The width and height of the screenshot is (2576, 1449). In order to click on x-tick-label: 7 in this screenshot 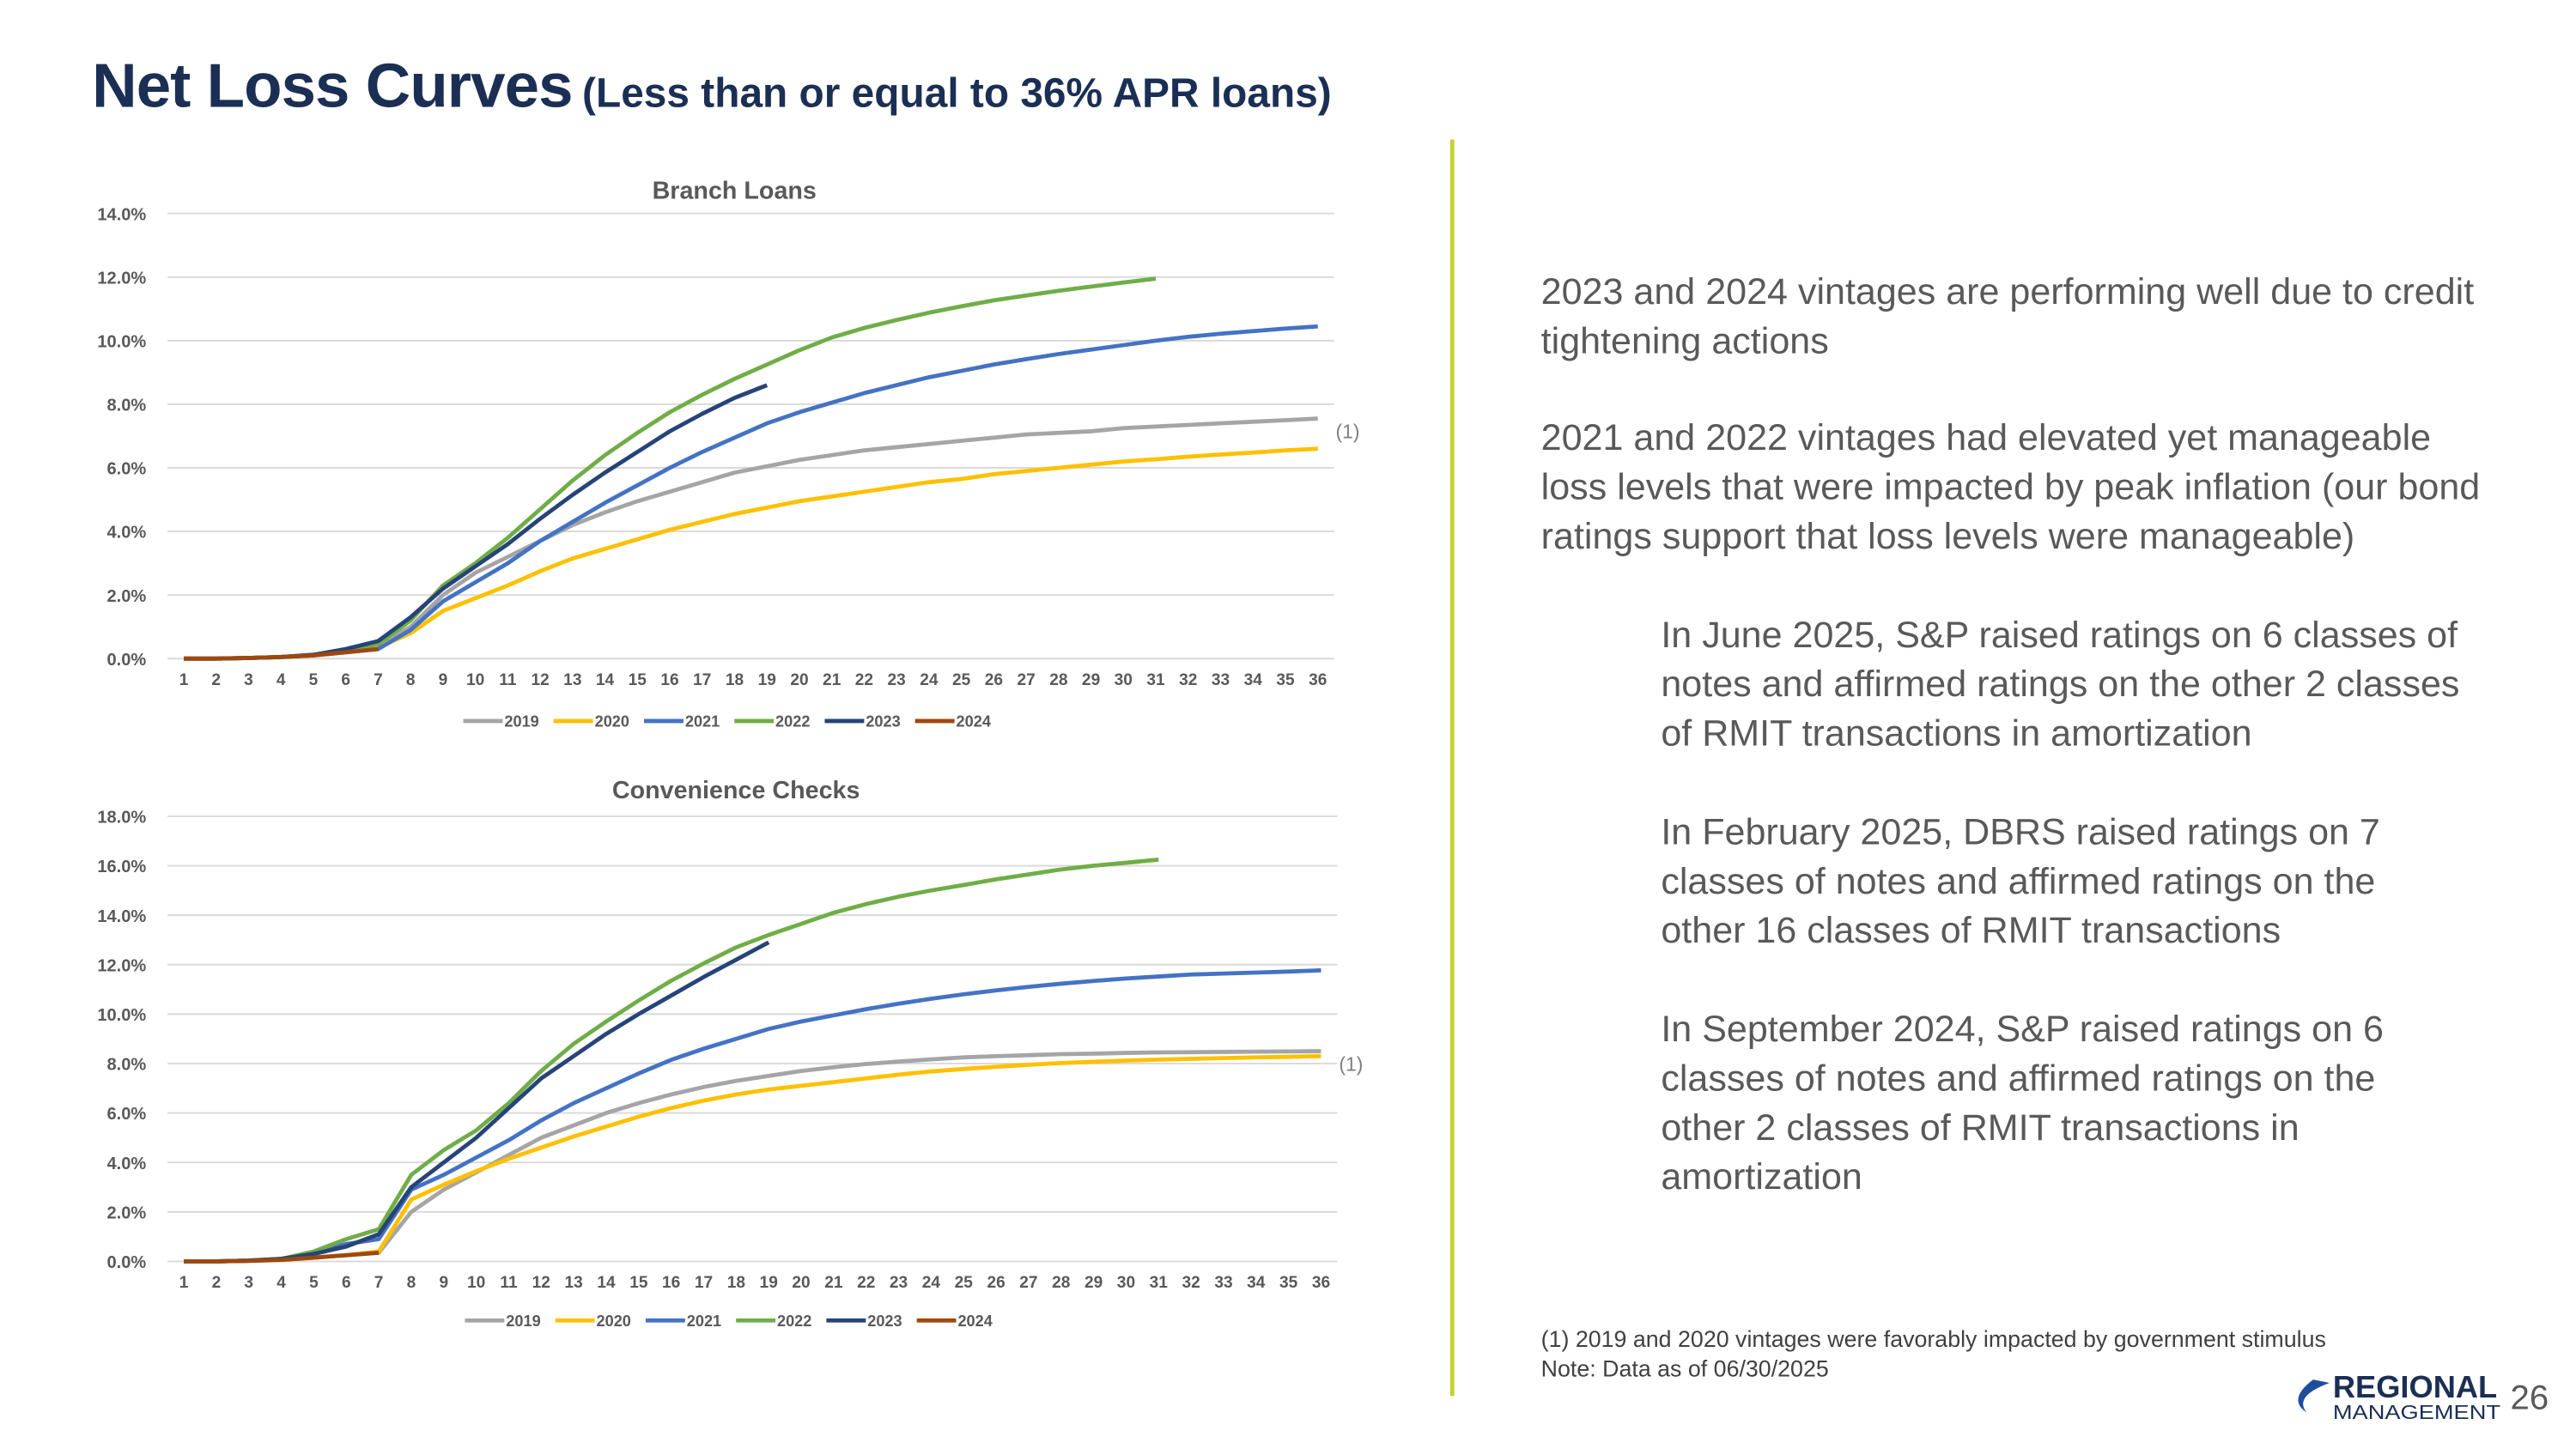, I will do `click(379, 1283)`.